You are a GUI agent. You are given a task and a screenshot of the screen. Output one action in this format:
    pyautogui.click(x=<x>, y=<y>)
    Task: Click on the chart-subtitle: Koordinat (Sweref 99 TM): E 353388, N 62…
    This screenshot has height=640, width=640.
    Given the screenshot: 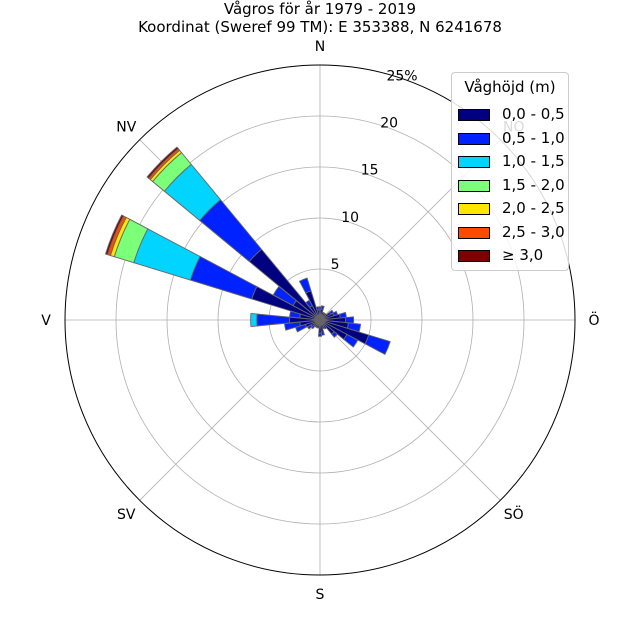 What is the action you would take?
    pyautogui.click(x=320, y=27)
    